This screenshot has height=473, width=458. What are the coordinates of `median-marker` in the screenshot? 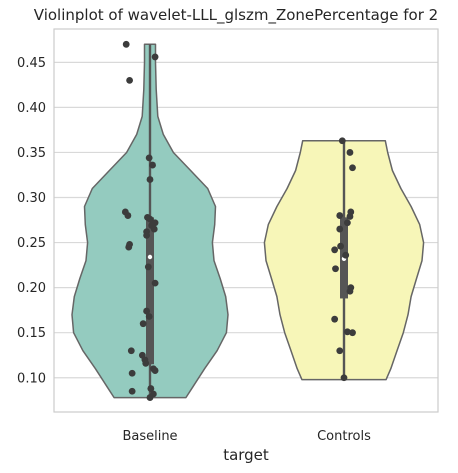 It's located at (150, 257).